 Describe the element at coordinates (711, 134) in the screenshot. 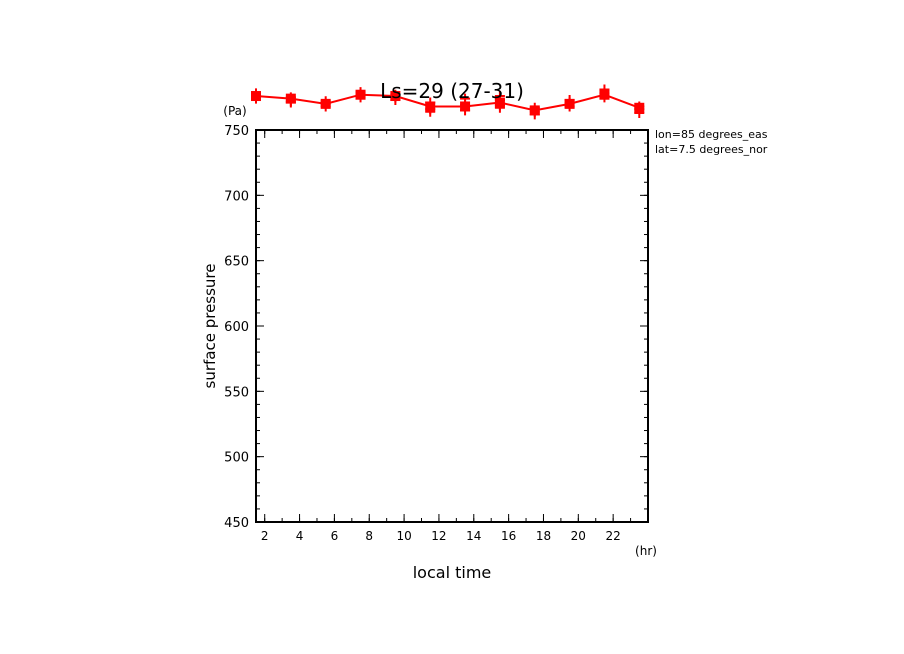

I see `annotation-lon: lon=85 degrees_eas` at that location.